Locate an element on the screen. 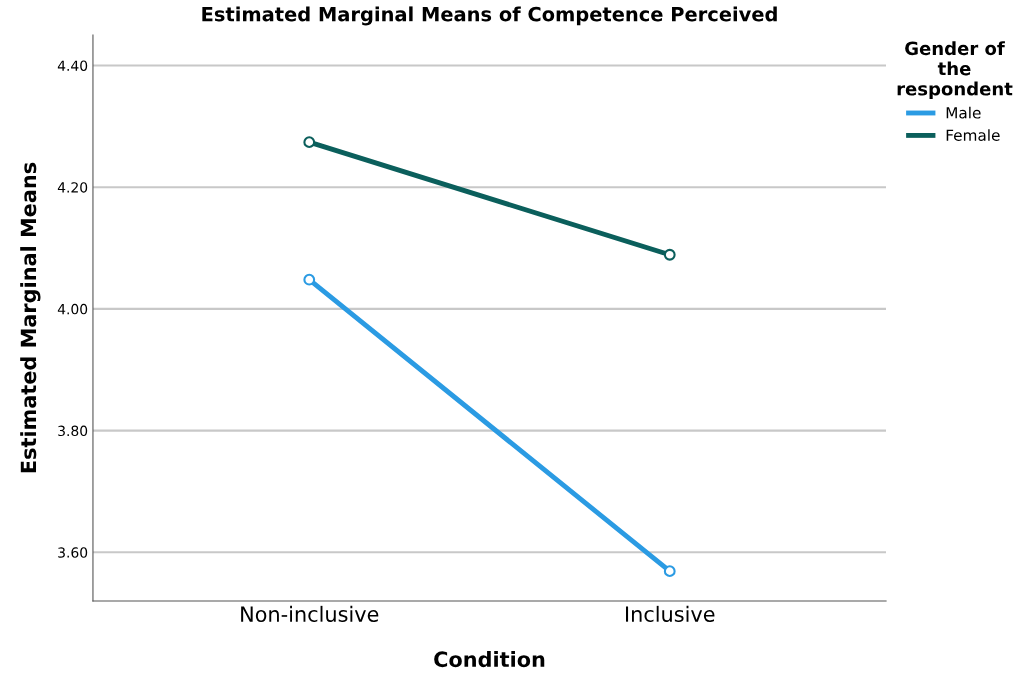 The height and width of the screenshot is (681, 1026). y-axis-title: Estimated Marginal Means is located at coordinates (30, 317).